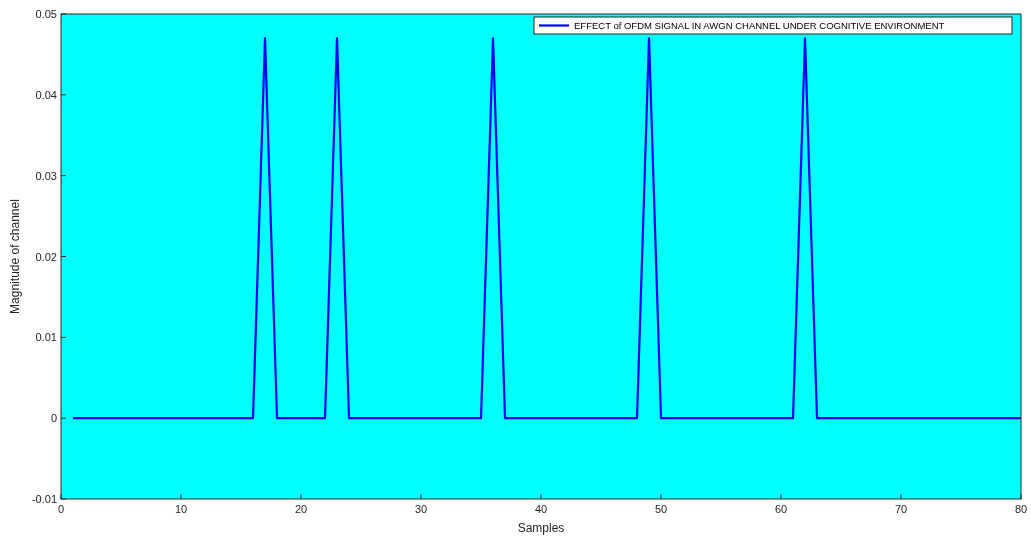  I want to click on x-tick-label: 20, so click(301, 509).